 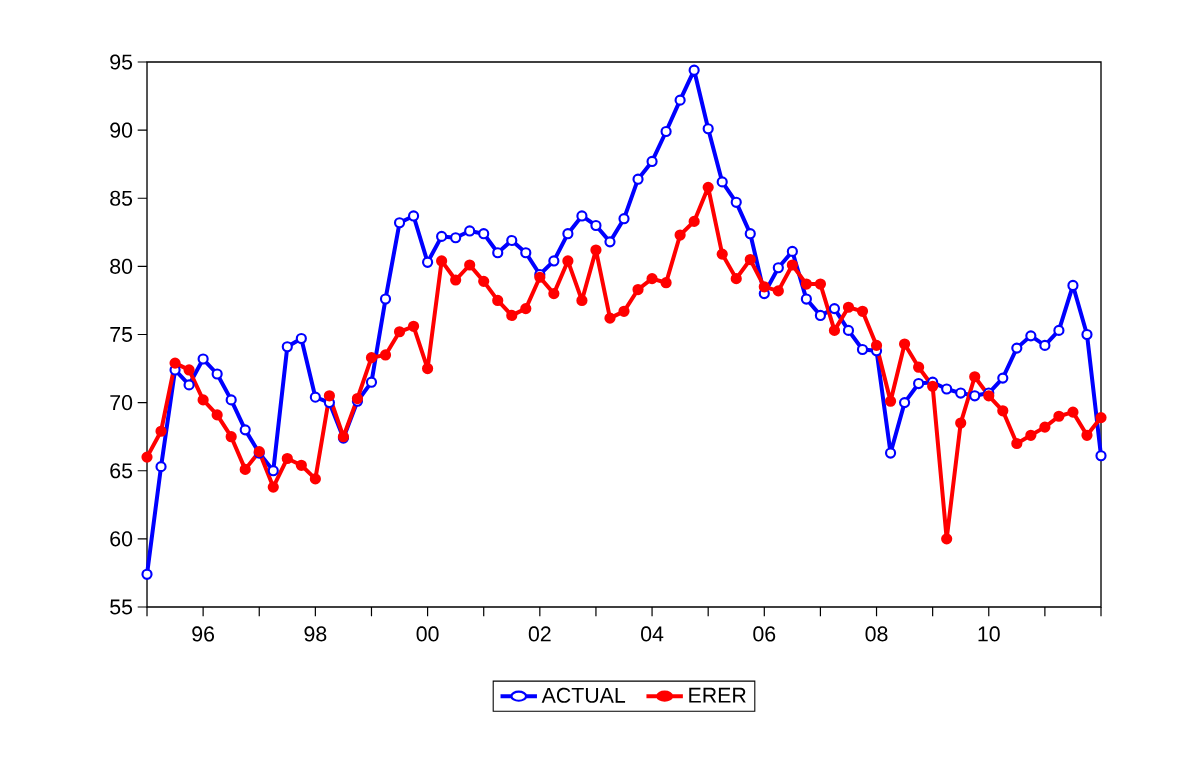 I want to click on y-tick-label: 85, so click(x=121, y=198).